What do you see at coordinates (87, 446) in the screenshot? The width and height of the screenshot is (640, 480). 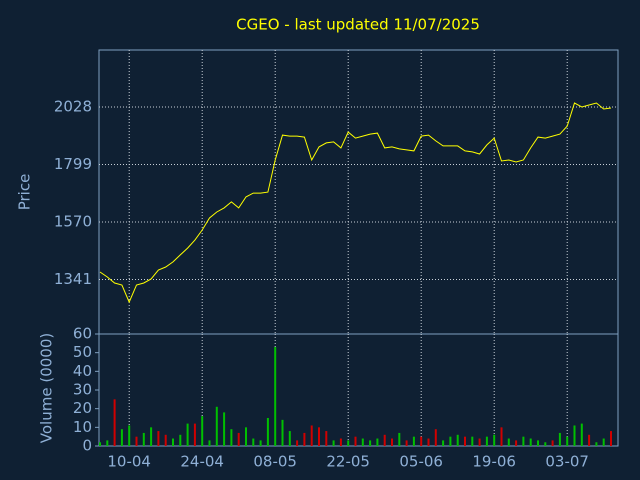 I see `y2-tick-label: 0` at bounding box center [87, 446].